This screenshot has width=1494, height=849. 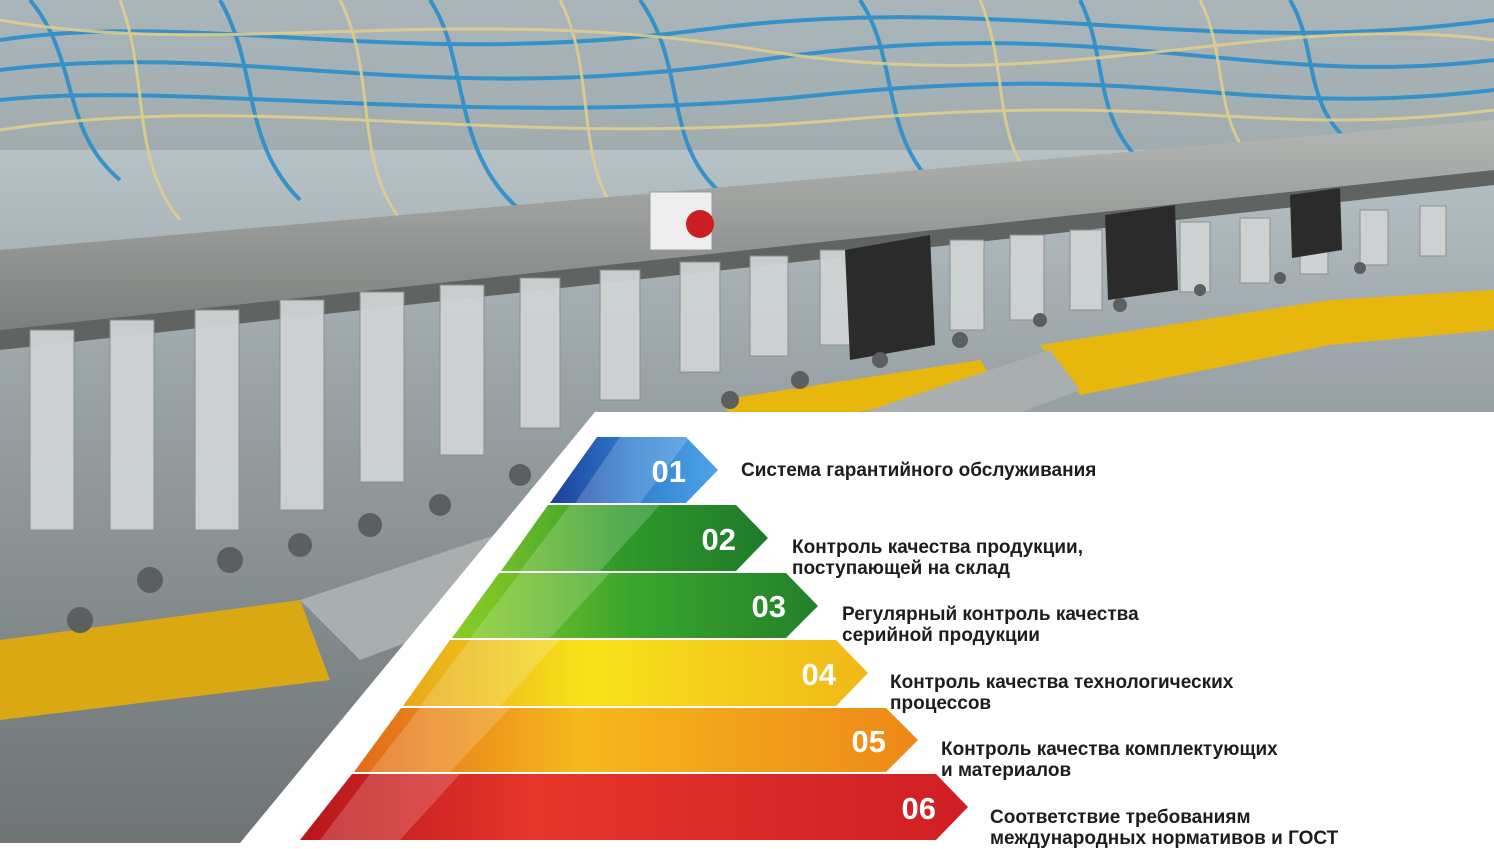 I want to click on number-06: 06, so click(x=919, y=808).